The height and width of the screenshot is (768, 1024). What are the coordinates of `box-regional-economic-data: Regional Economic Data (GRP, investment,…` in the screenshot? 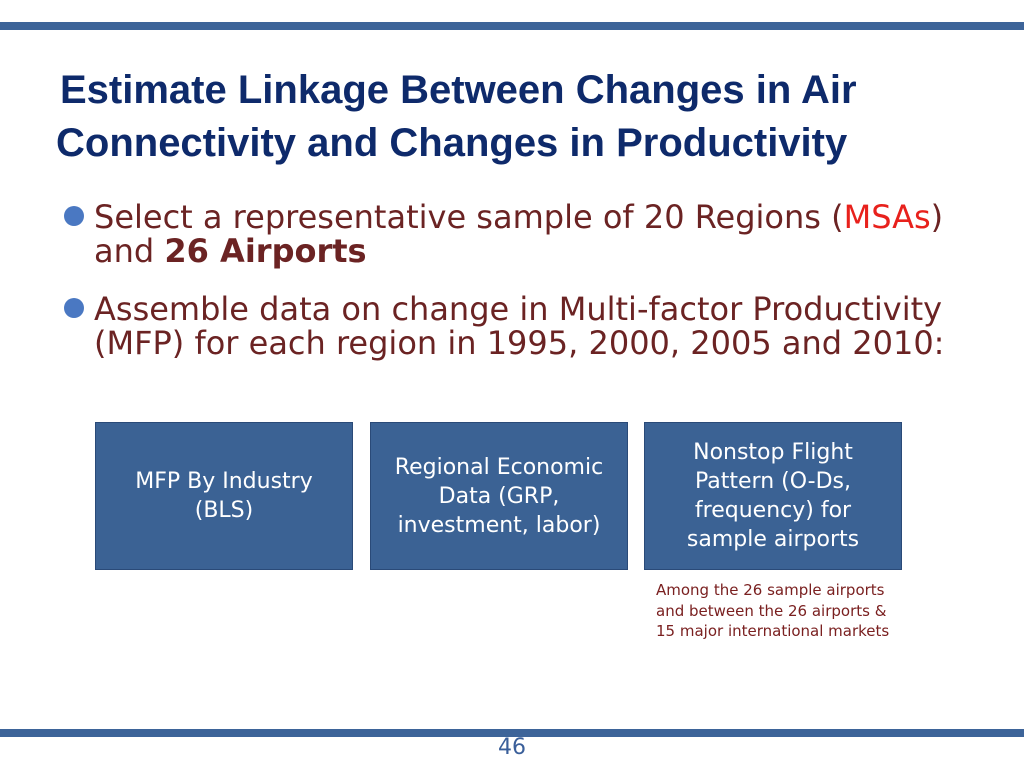 It's located at (499, 496).